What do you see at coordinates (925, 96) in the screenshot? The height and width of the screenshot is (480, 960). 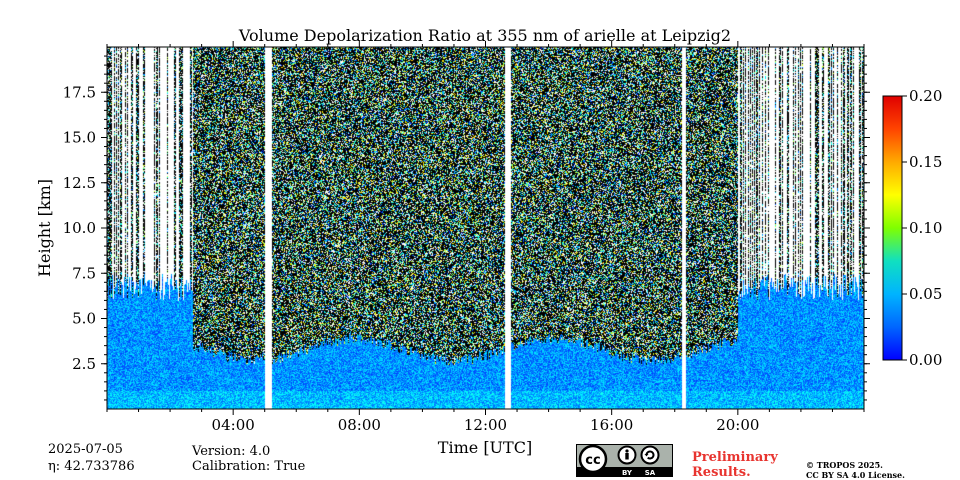 I see `colorbar-tick-label: 0.20` at bounding box center [925, 96].